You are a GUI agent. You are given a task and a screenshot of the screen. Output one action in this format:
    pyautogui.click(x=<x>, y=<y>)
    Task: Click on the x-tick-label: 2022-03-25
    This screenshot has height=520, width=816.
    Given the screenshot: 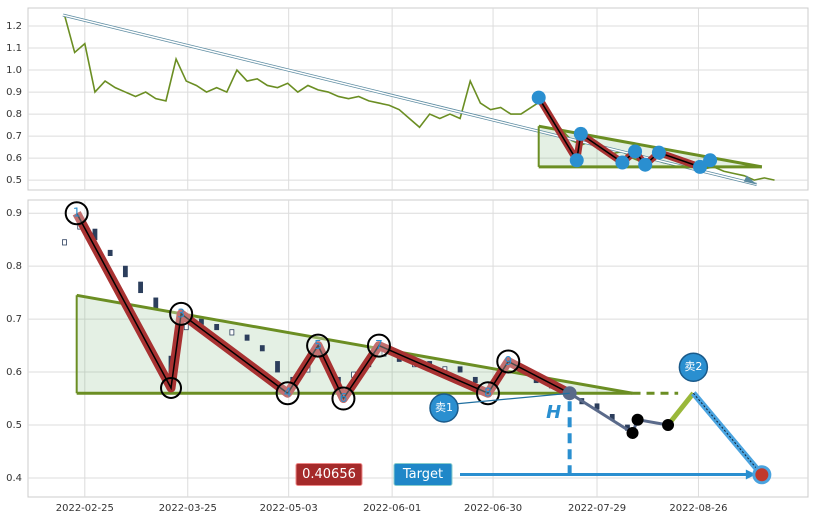 What is the action you would take?
    pyautogui.click(x=188, y=508)
    